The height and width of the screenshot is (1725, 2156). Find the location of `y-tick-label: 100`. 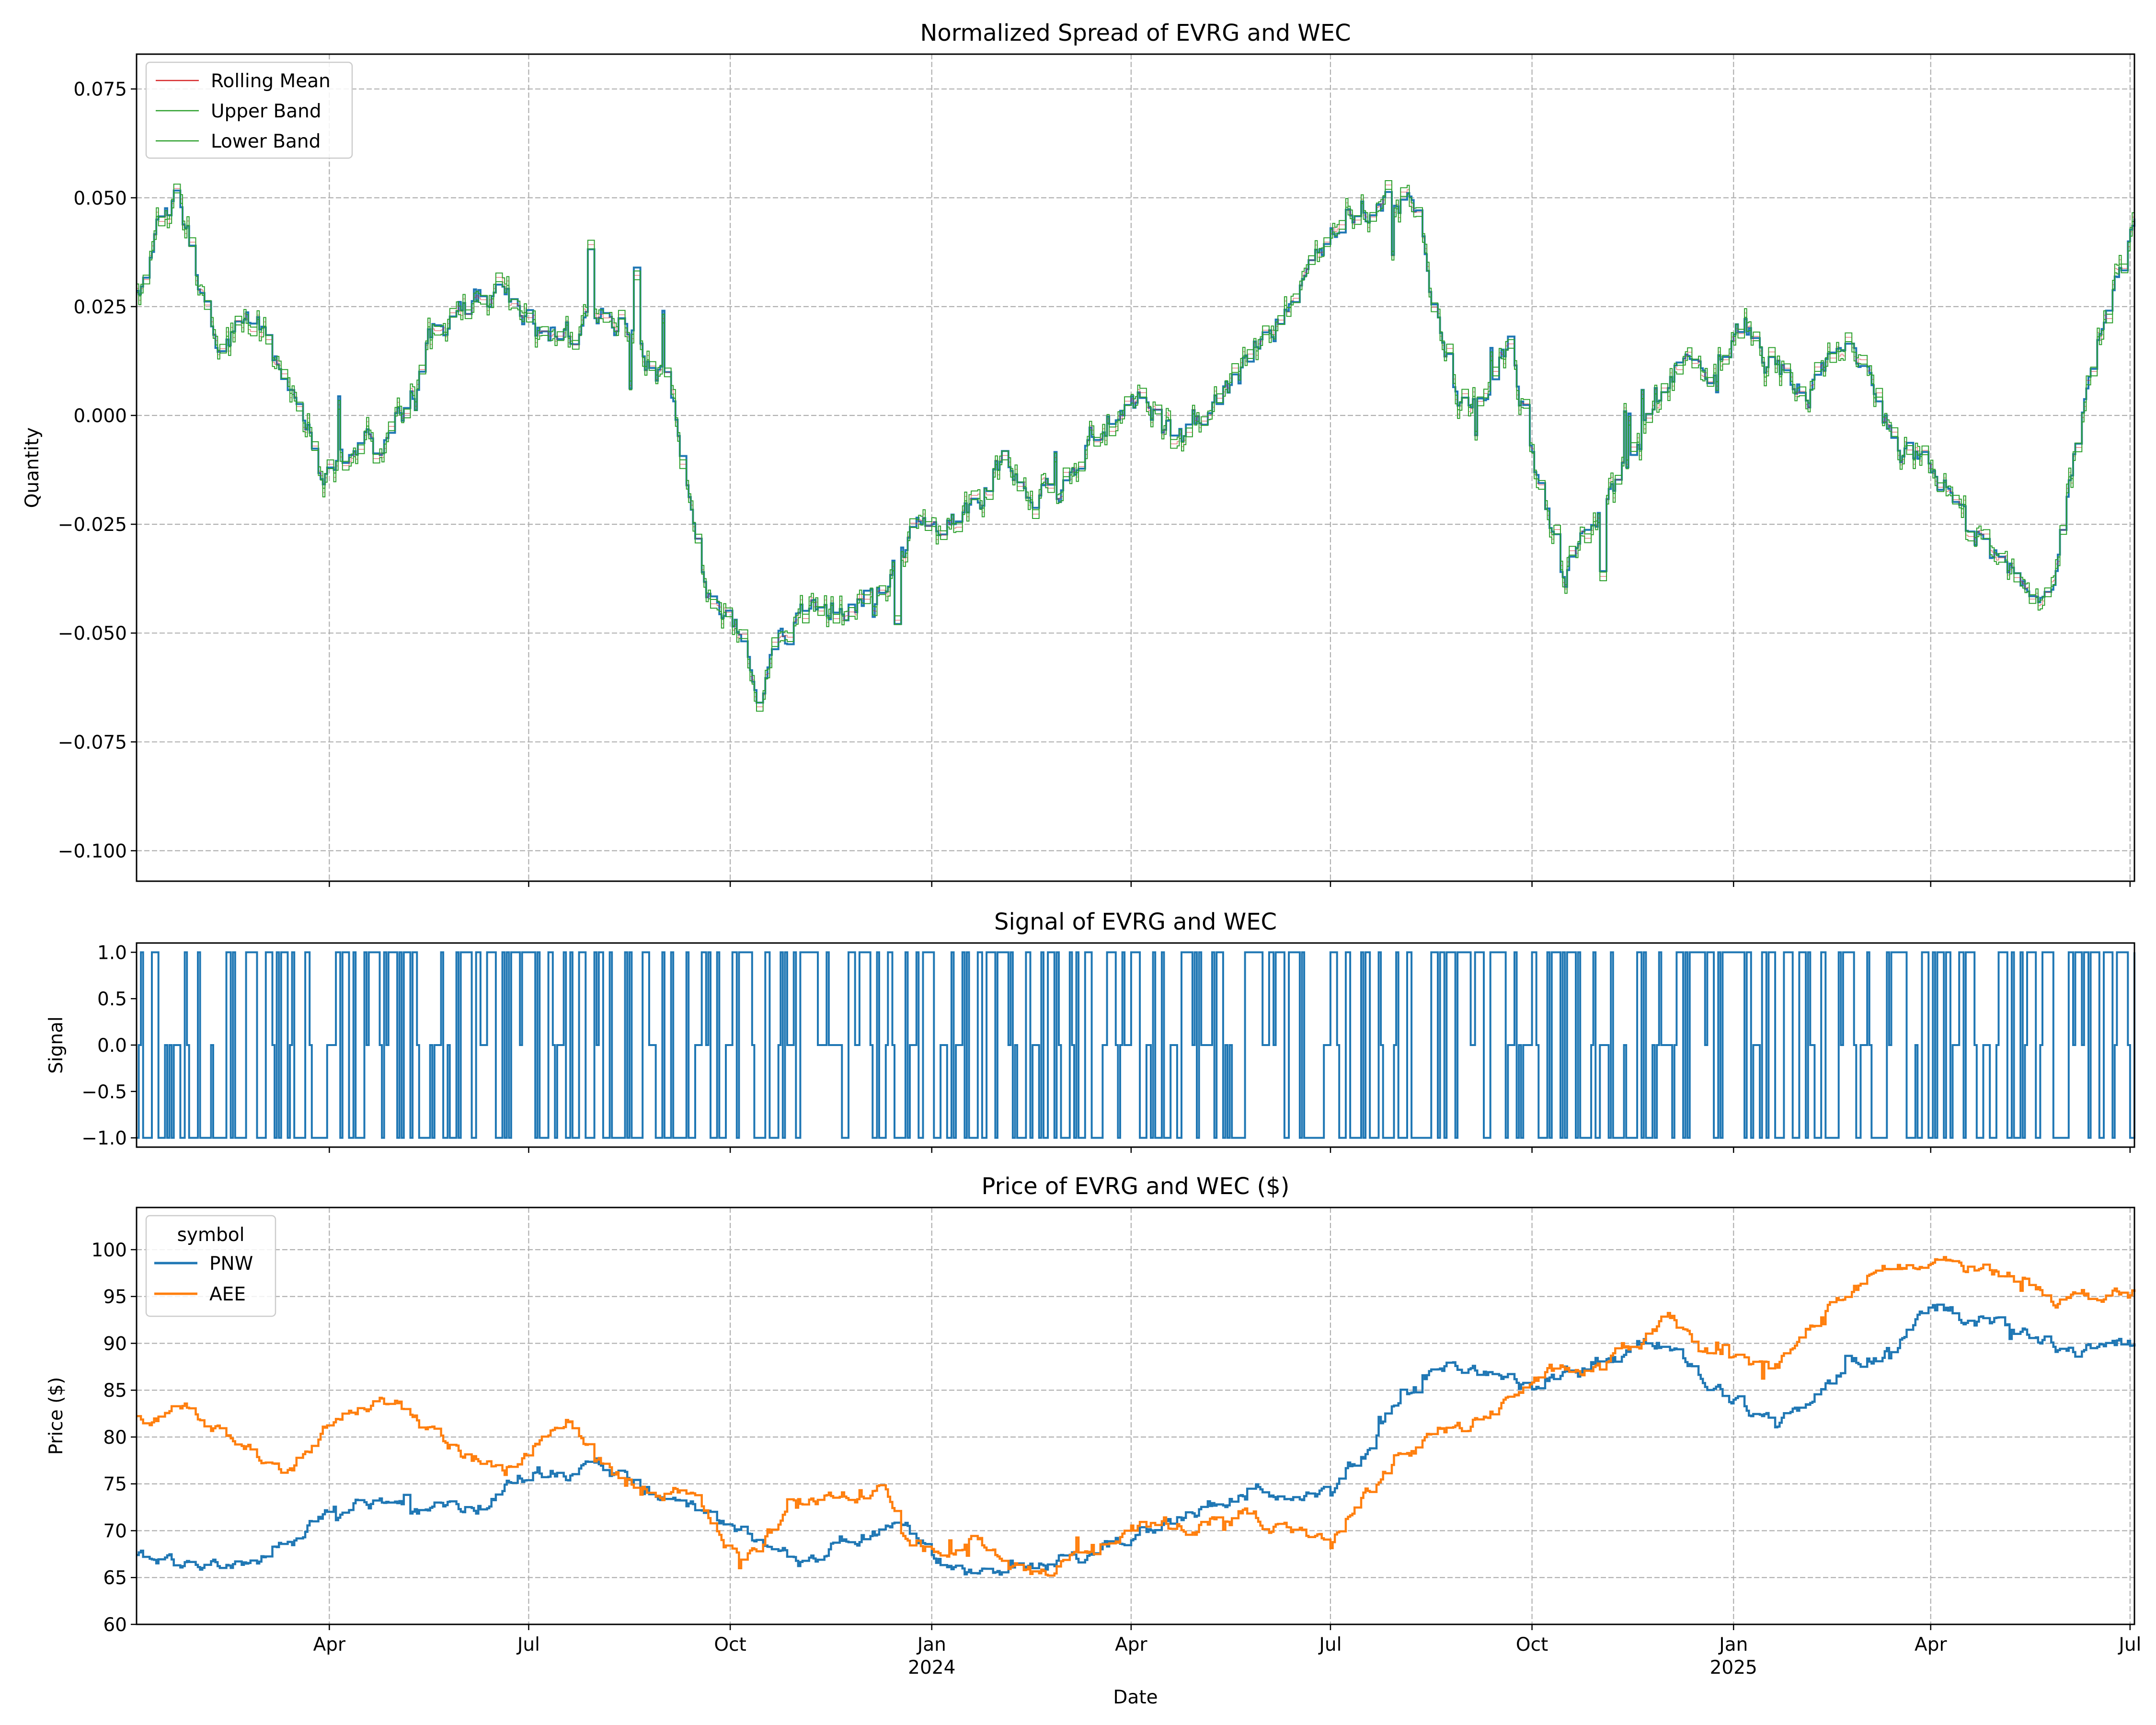

y-tick-label: 100 is located at coordinates (109, 1250).